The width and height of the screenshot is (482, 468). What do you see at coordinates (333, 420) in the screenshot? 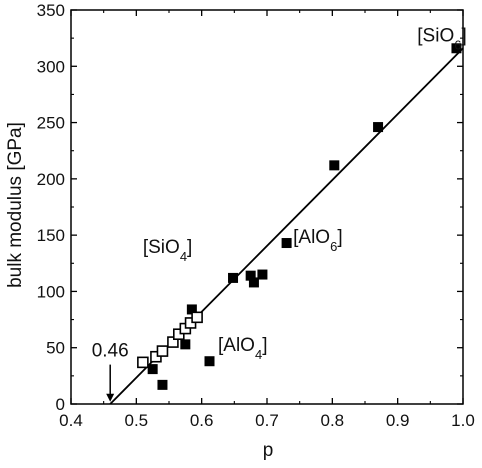
I see `x-tick-label: 0.8` at bounding box center [333, 420].